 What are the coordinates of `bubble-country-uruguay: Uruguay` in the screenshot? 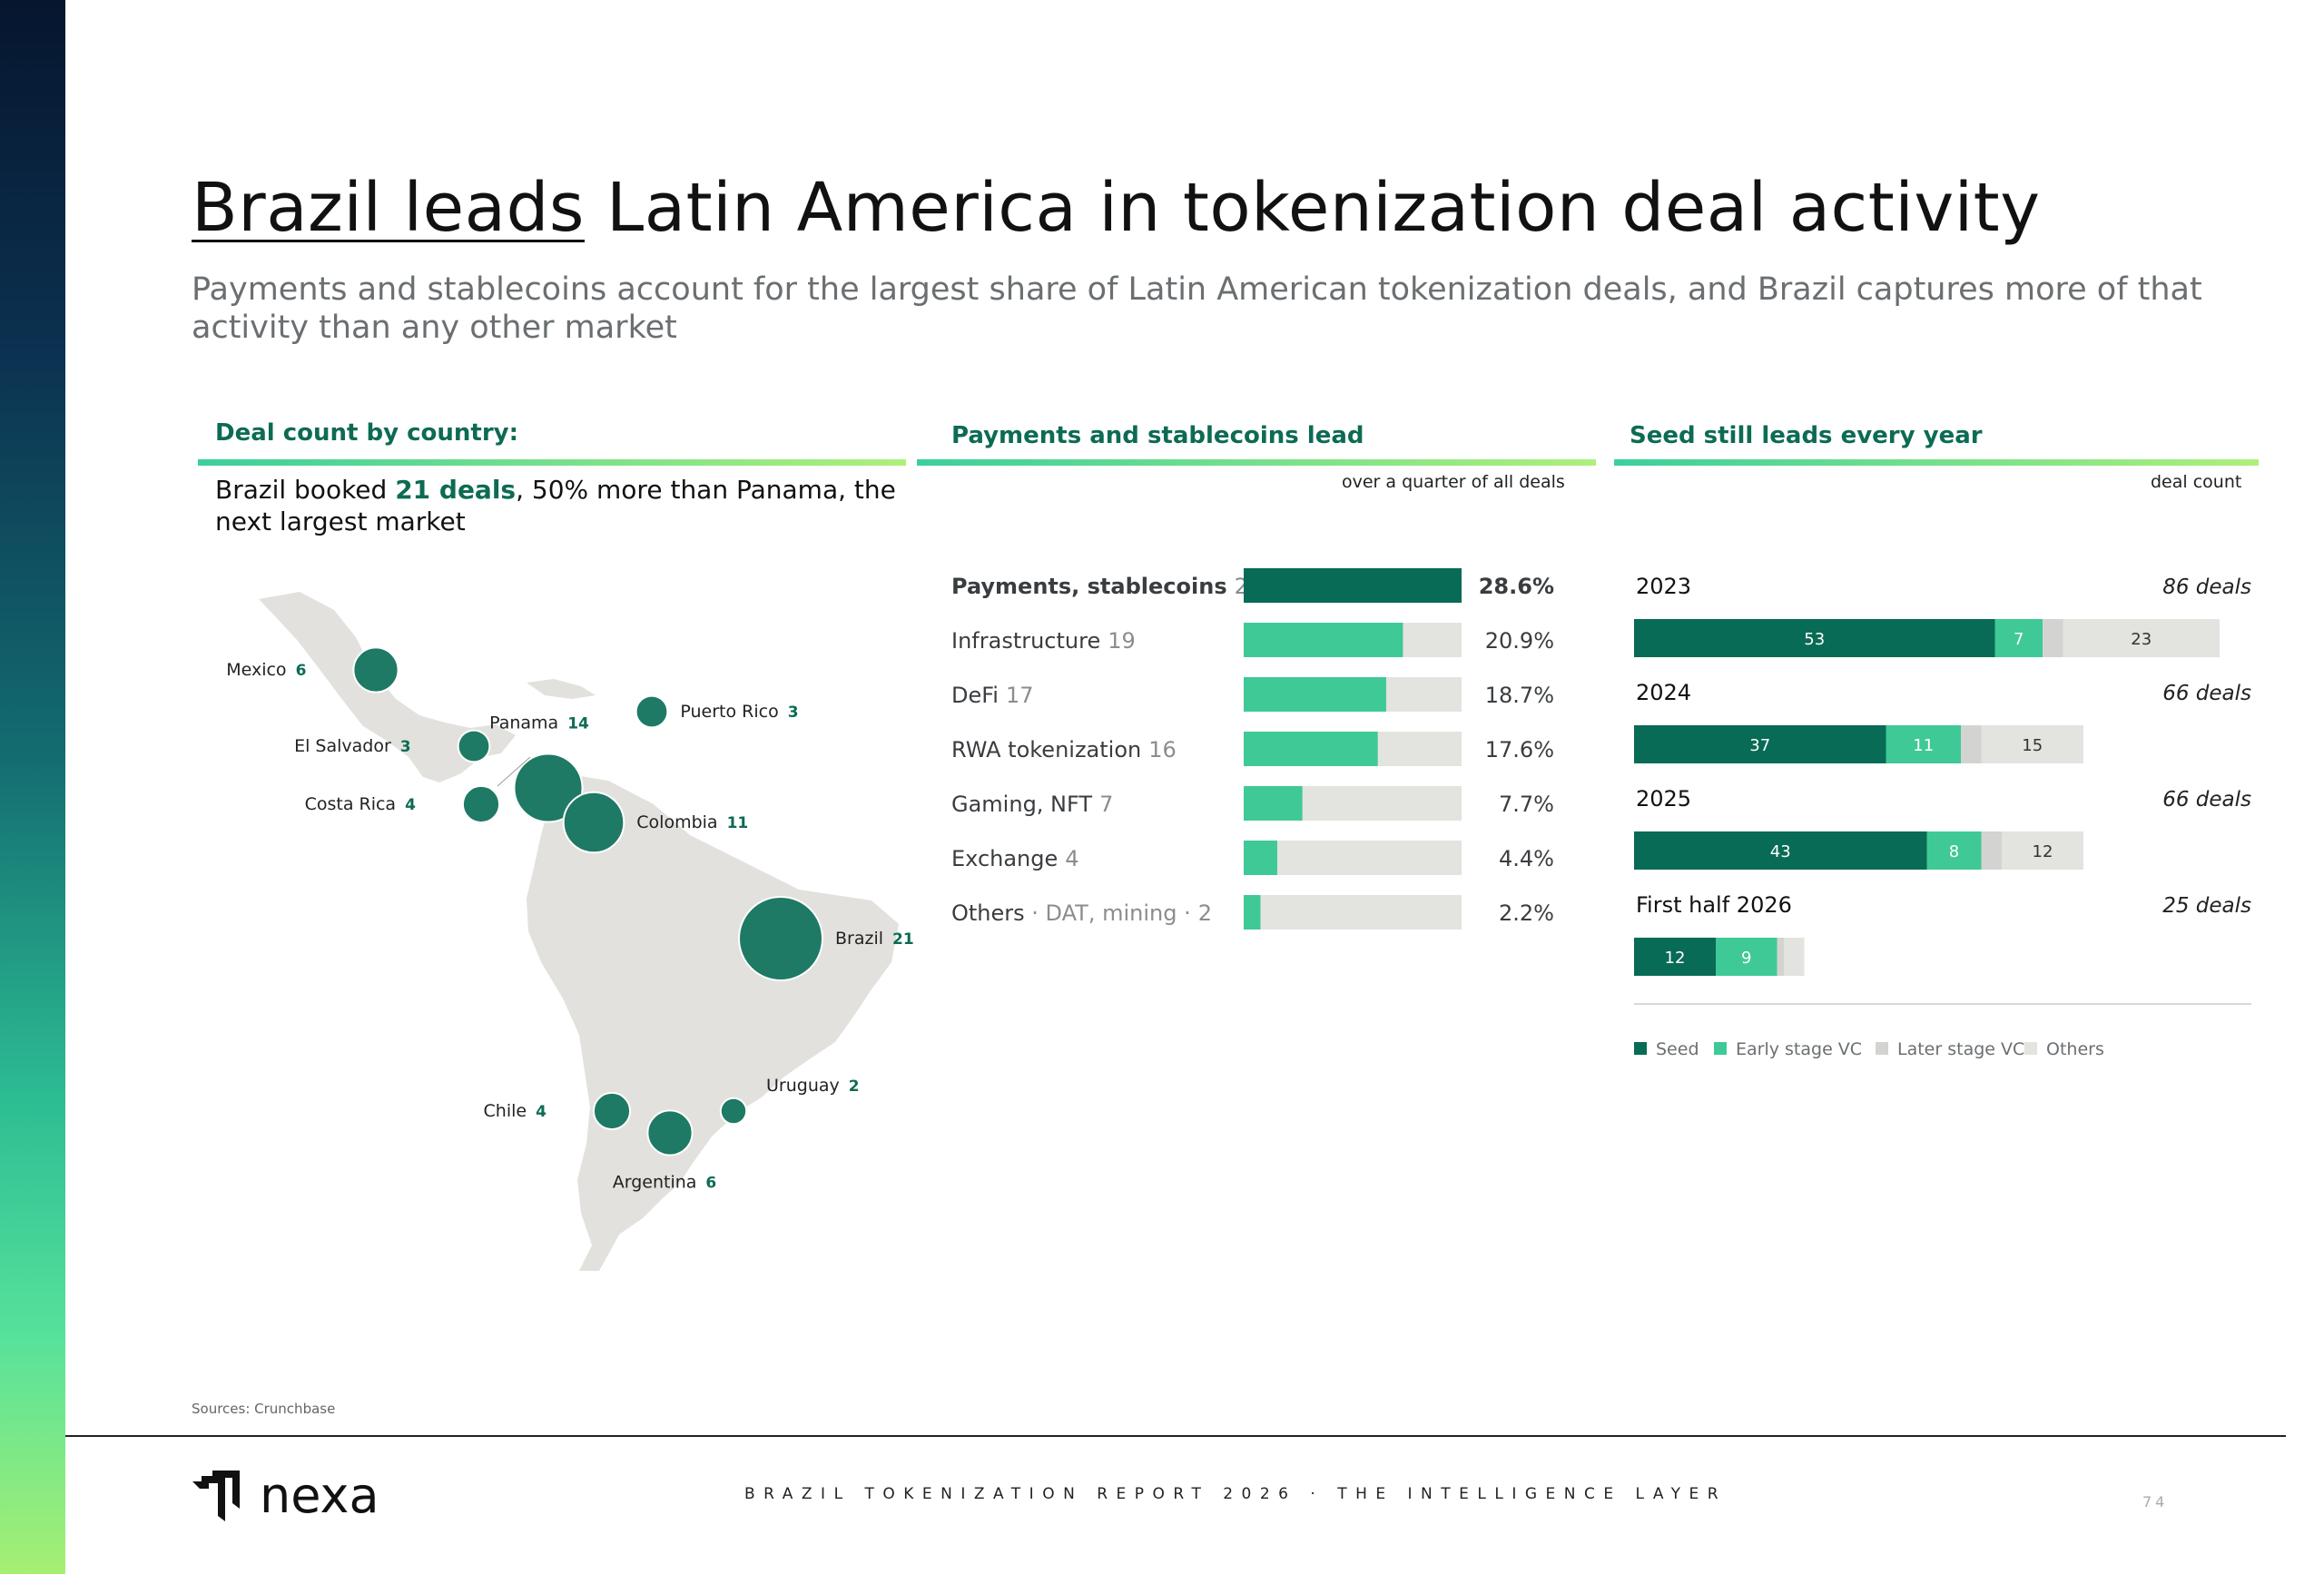 It's located at (803, 1086).